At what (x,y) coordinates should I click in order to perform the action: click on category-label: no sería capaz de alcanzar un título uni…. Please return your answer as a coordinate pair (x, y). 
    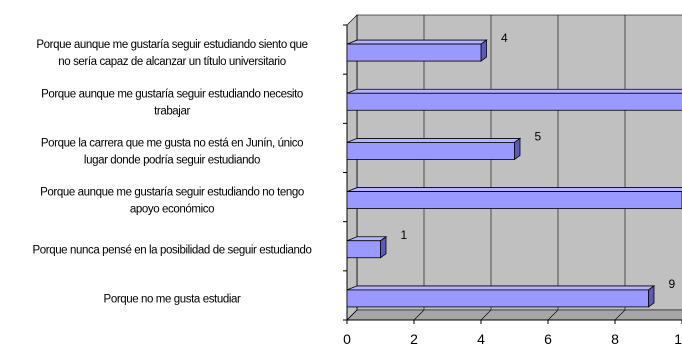
    Looking at the image, I should click on (171, 62).